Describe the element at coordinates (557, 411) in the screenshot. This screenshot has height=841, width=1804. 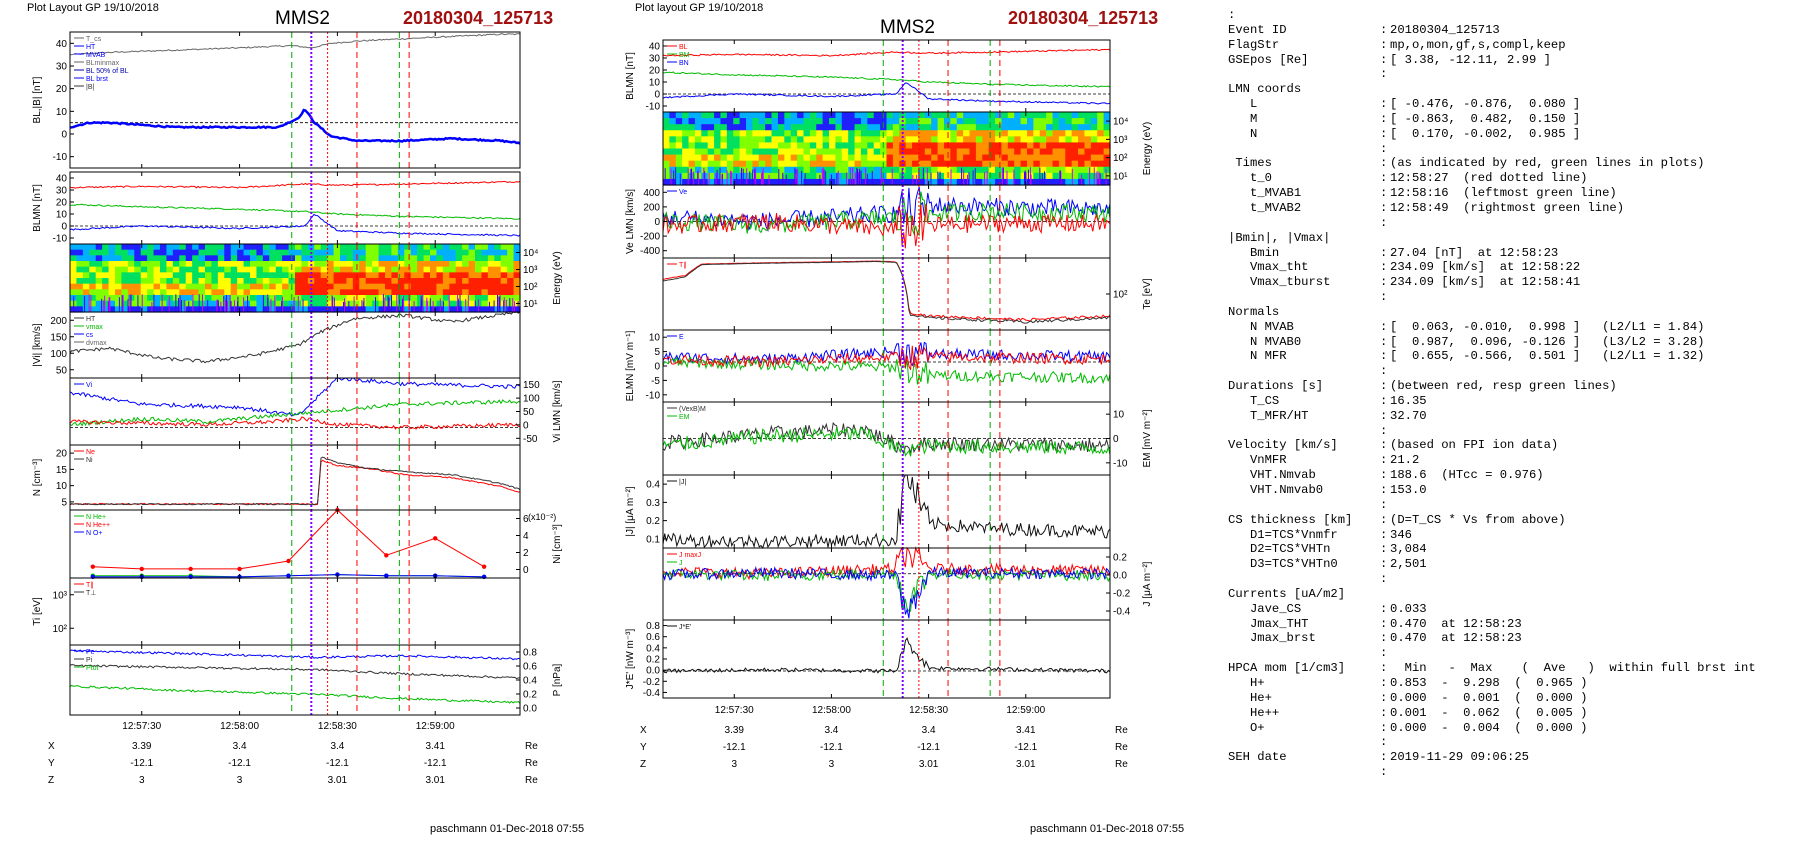
I see `y-axis-label: Vi LMN [km/s]` at that location.